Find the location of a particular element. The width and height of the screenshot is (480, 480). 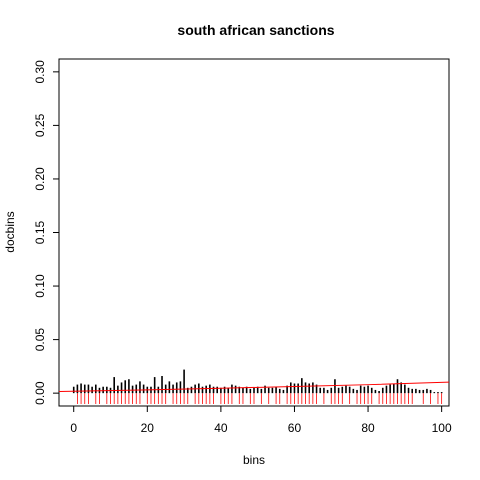

rug-series is located at coordinates (259, 398).